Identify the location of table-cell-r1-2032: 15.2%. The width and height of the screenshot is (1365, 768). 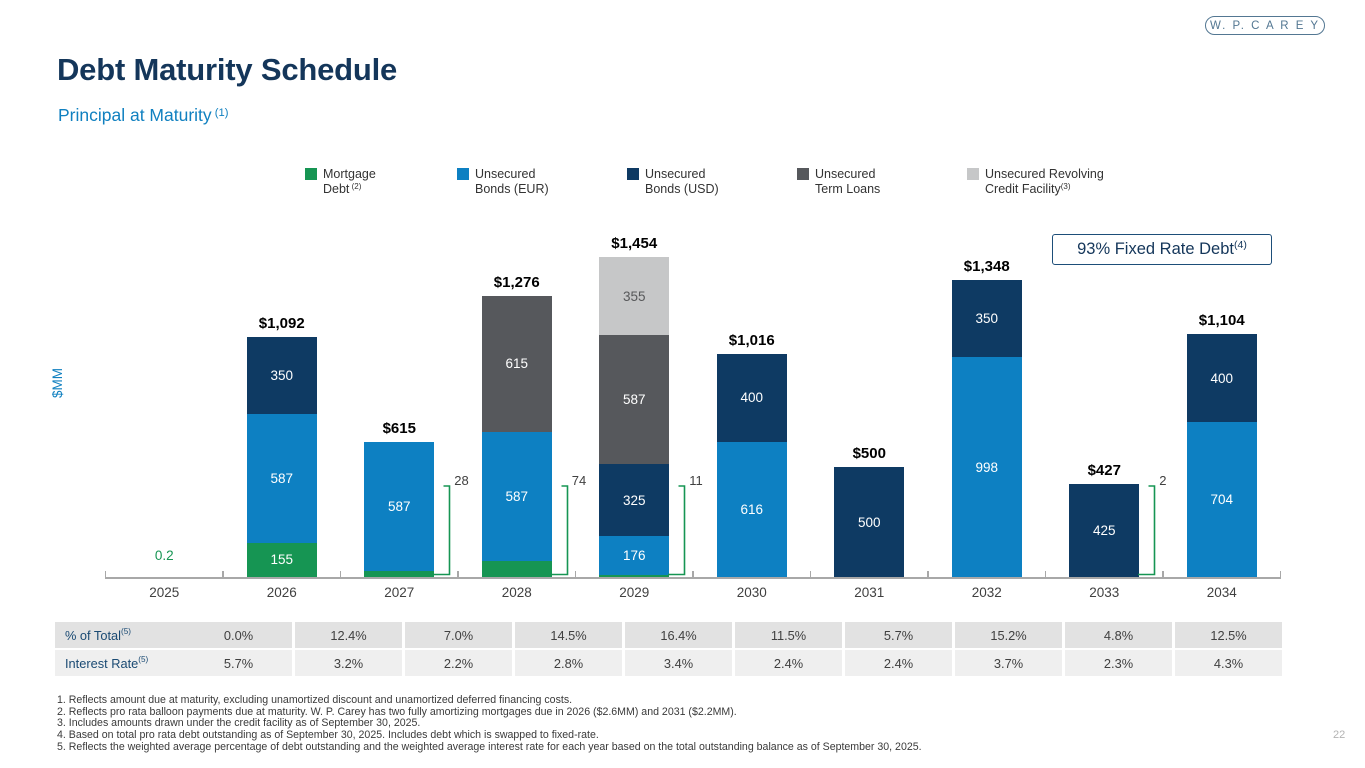
(1008, 635).